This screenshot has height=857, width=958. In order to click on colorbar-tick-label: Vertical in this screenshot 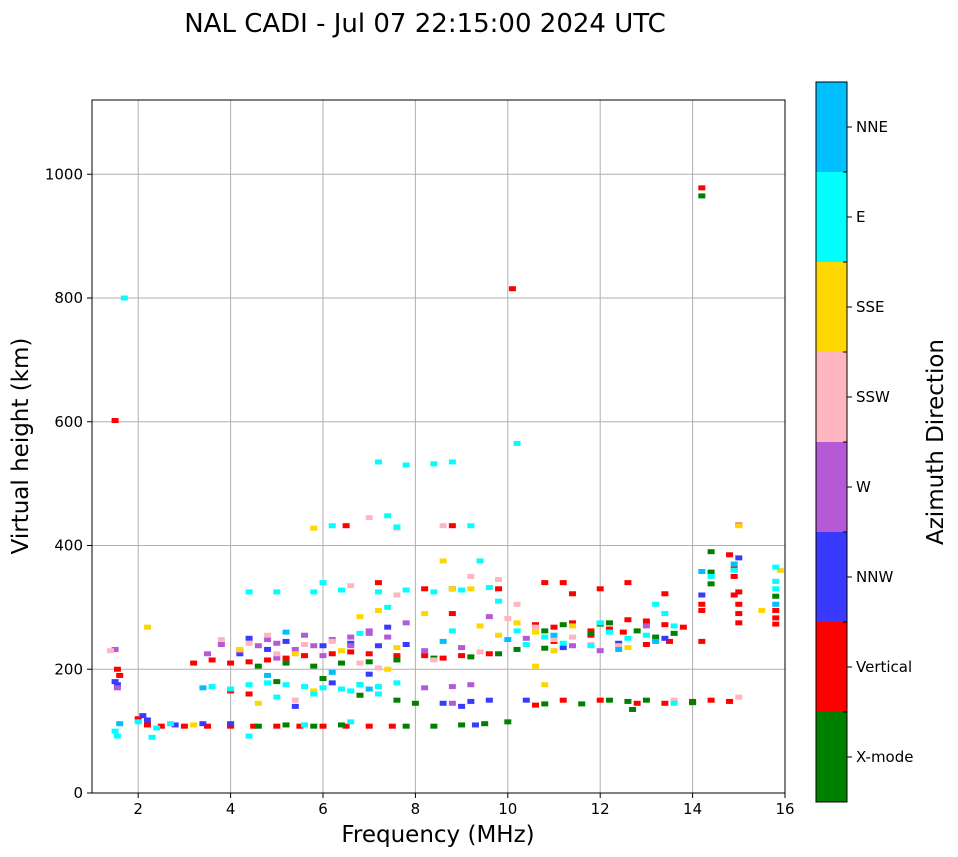, I will do `click(884, 667)`.